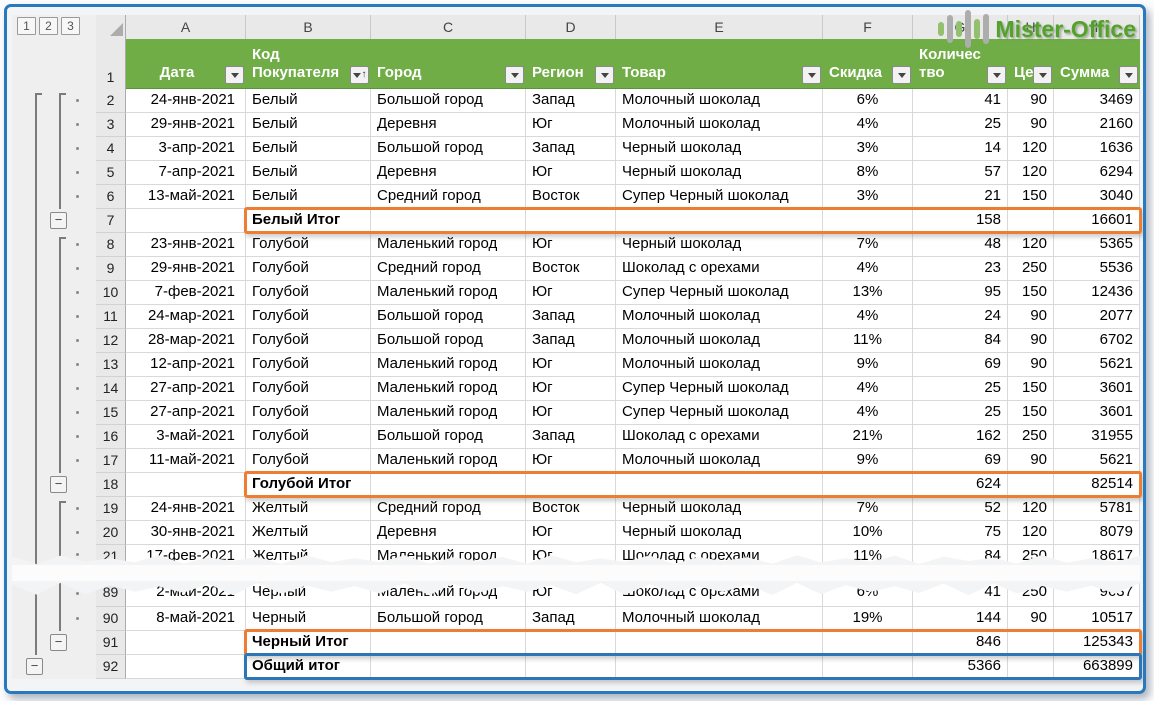  Describe the element at coordinates (448, 27) in the screenshot. I see `column-letter-C: C` at that location.